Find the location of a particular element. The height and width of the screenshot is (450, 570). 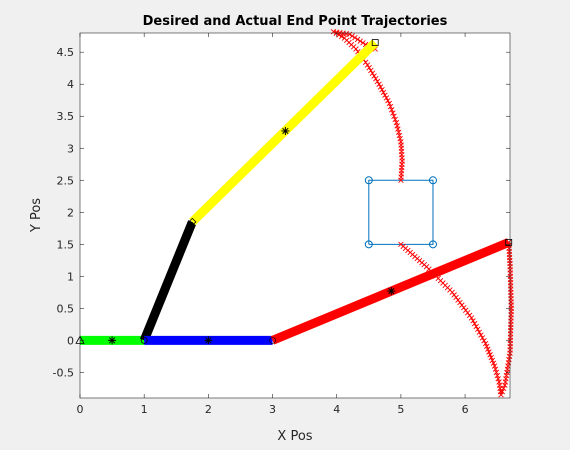

lower-trajectory-cross-34-b is located at coordinates (474, 323).